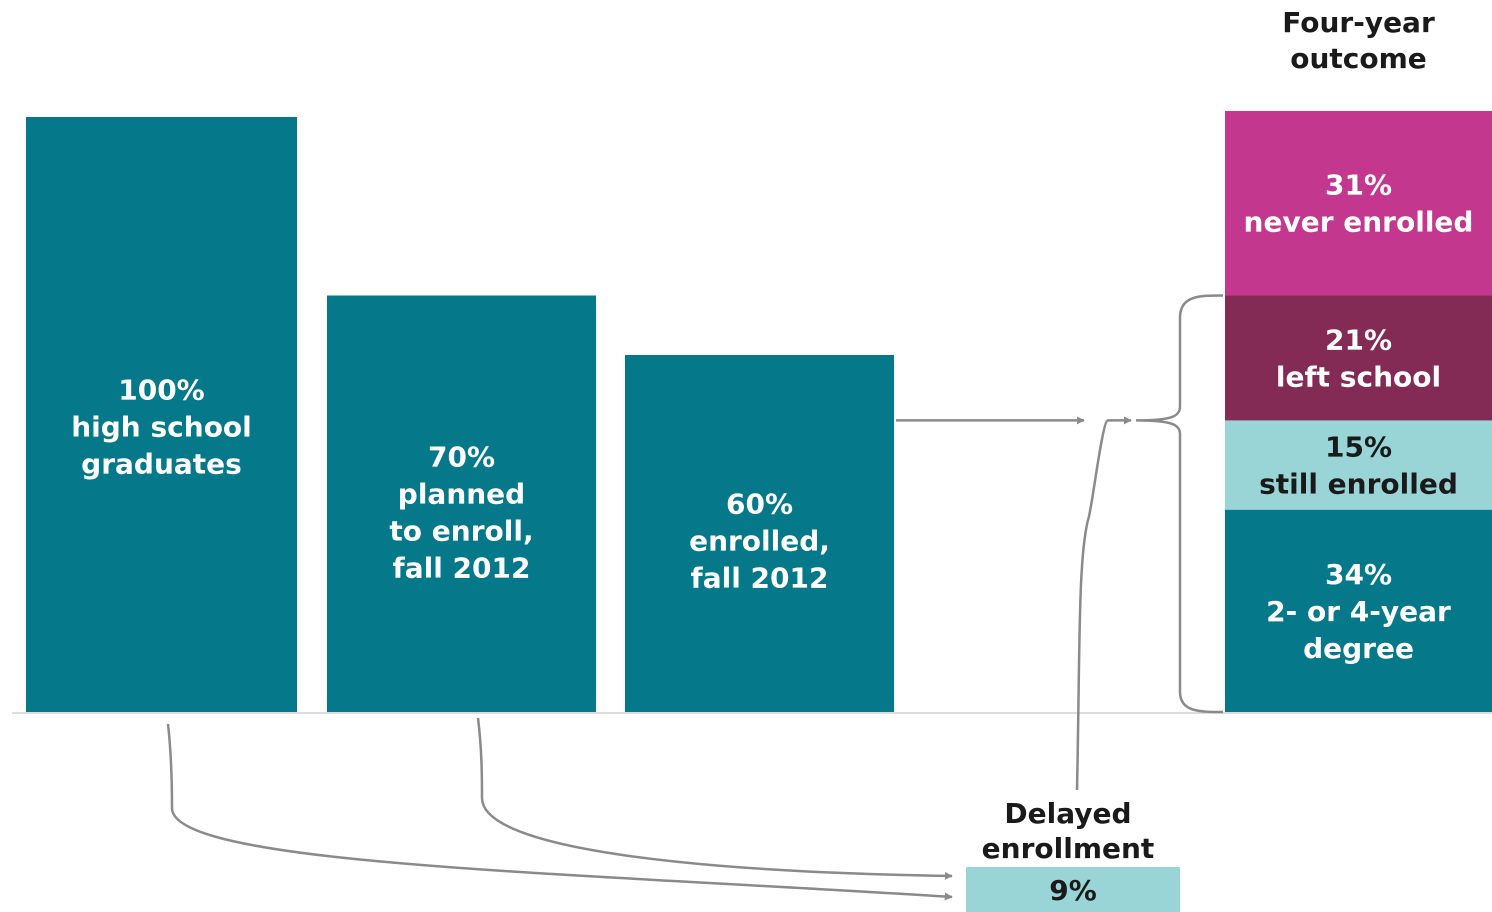  What do you see at coordinates (1179, 504) in the screenshot?
I see `outcome-brace` at bounding box center [1179, 504].